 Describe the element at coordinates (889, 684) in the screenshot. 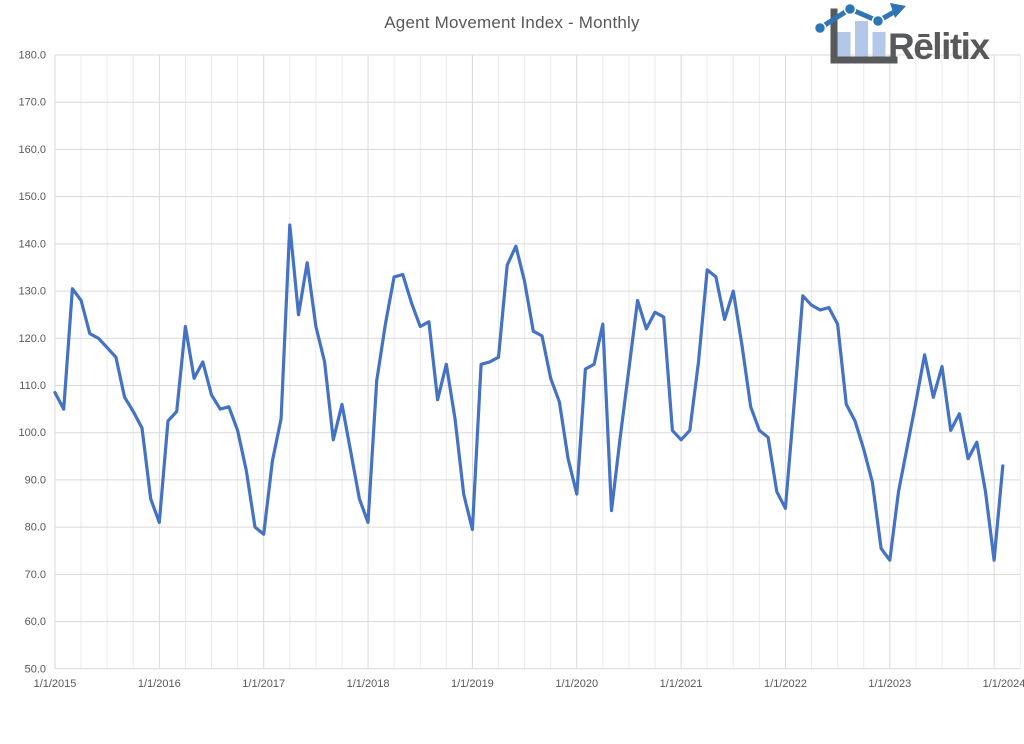

I see `x-tick-label: 1/1/2023` at that location.